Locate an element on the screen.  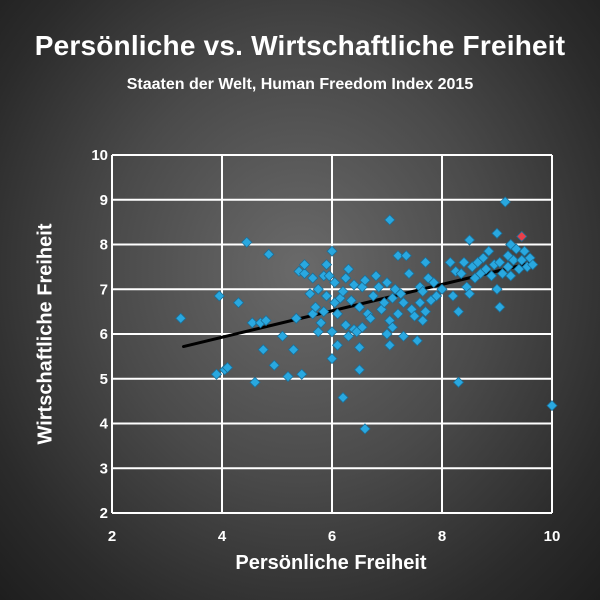
chart-title: Persönliche vs. Wirtschaftliche Freiheit is located at coordinates (300, 45).